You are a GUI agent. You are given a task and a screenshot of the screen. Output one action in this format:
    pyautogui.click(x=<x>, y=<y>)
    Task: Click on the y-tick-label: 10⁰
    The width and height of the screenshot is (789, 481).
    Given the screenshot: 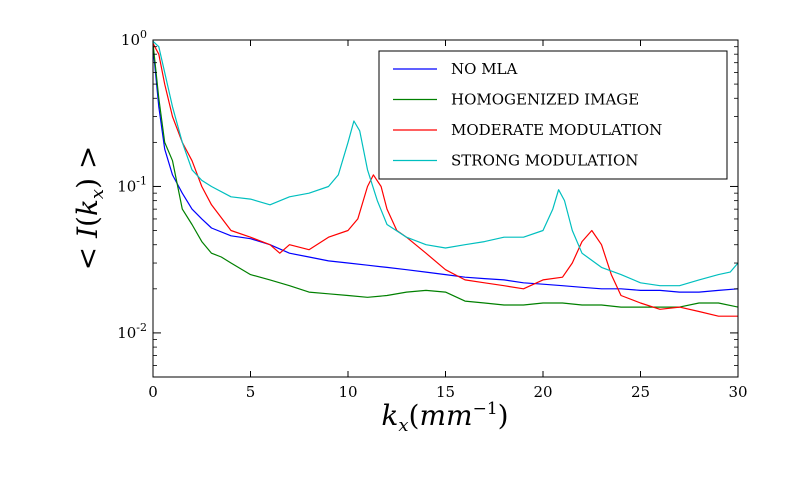 What is the action you would take?
    pyautogui.click(x=134, y=38)
    